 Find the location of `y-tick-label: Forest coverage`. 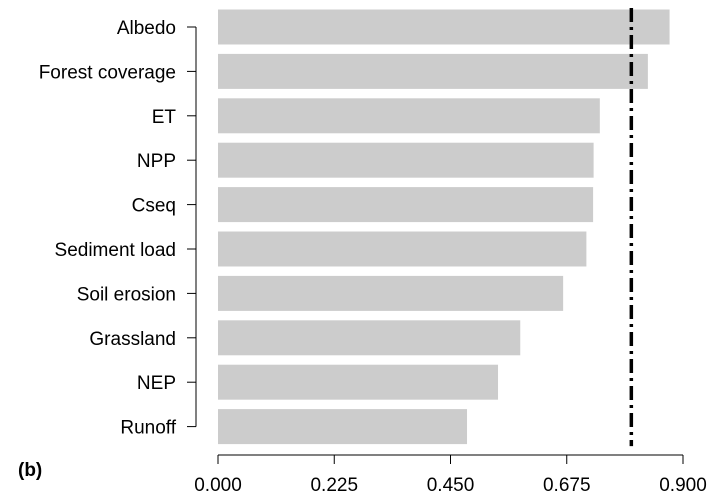

y-tick-label: Forest coverage is located at coordinates (107, 72).